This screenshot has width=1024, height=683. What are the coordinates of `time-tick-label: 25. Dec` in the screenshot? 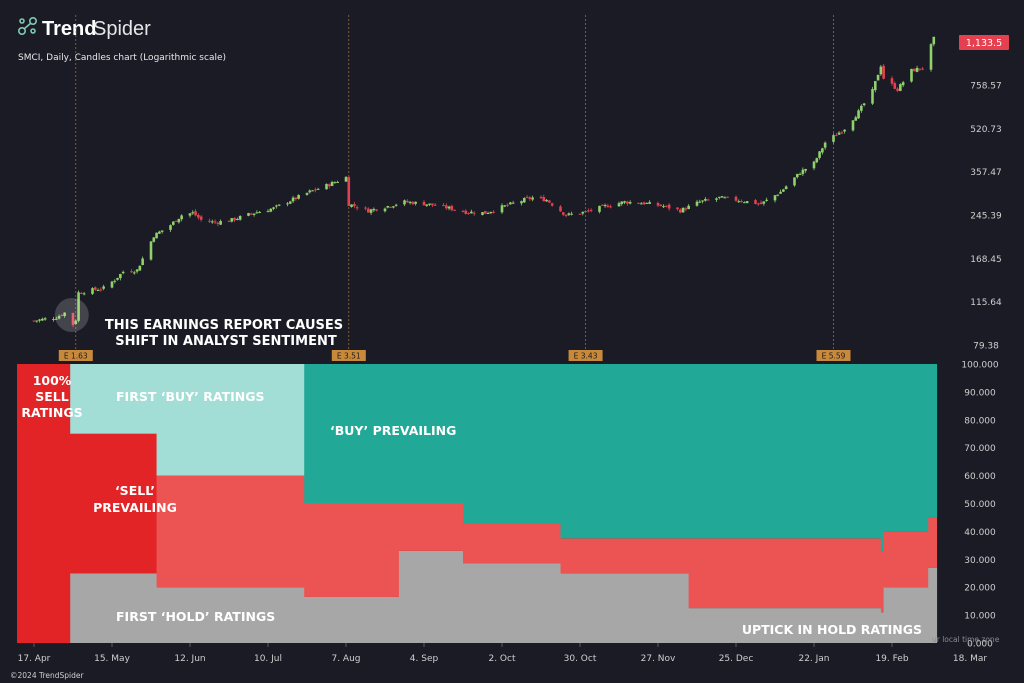 It's located at (736, 659).